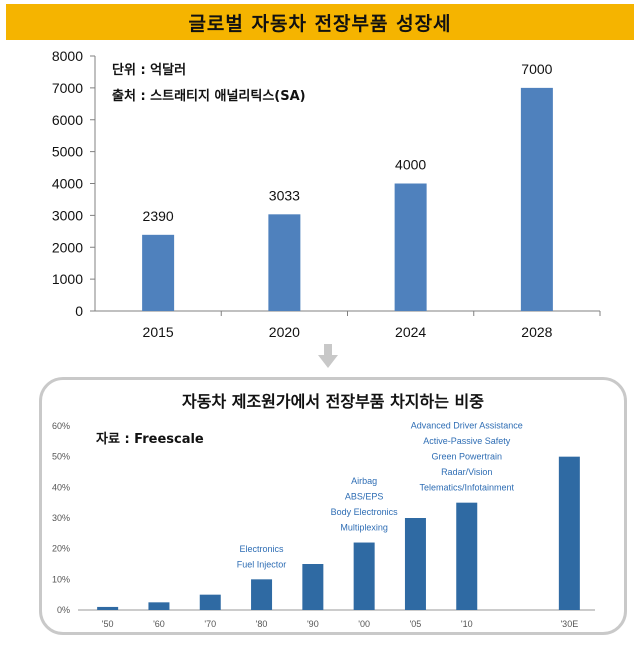 This screenshot has height=645, width=640. I want to click on y-tick-label: 0, so click(79, 311).